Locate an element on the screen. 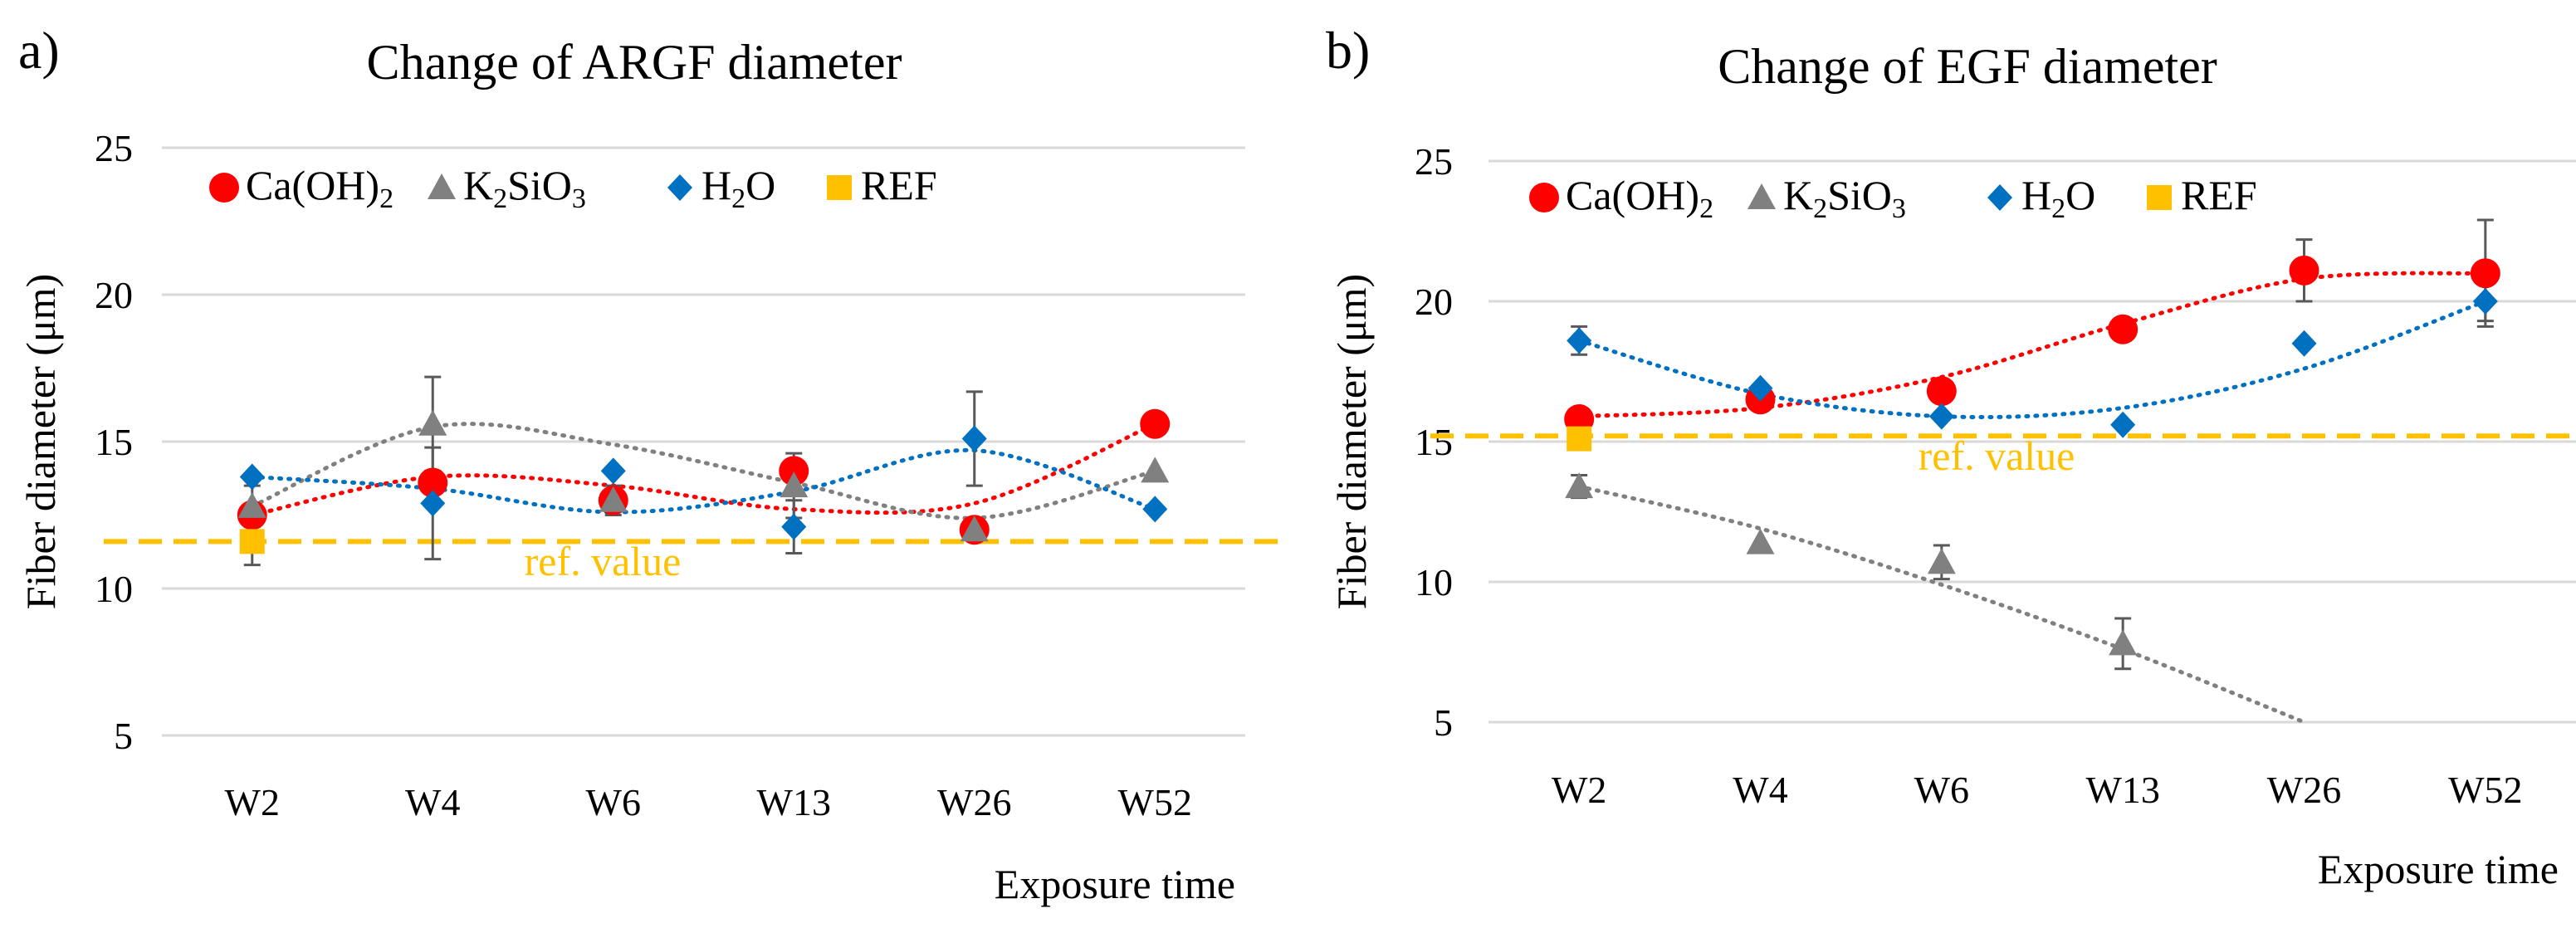 This screenshot has height=928, width=2576. chart-title: Change of ARGF diameter is located at coordinates (634, 62).